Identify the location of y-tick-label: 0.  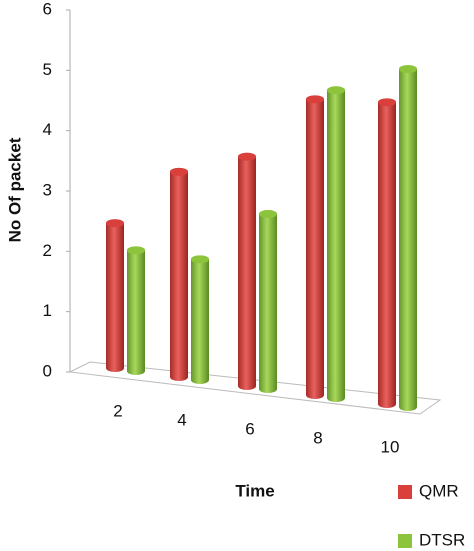
(47, 370).